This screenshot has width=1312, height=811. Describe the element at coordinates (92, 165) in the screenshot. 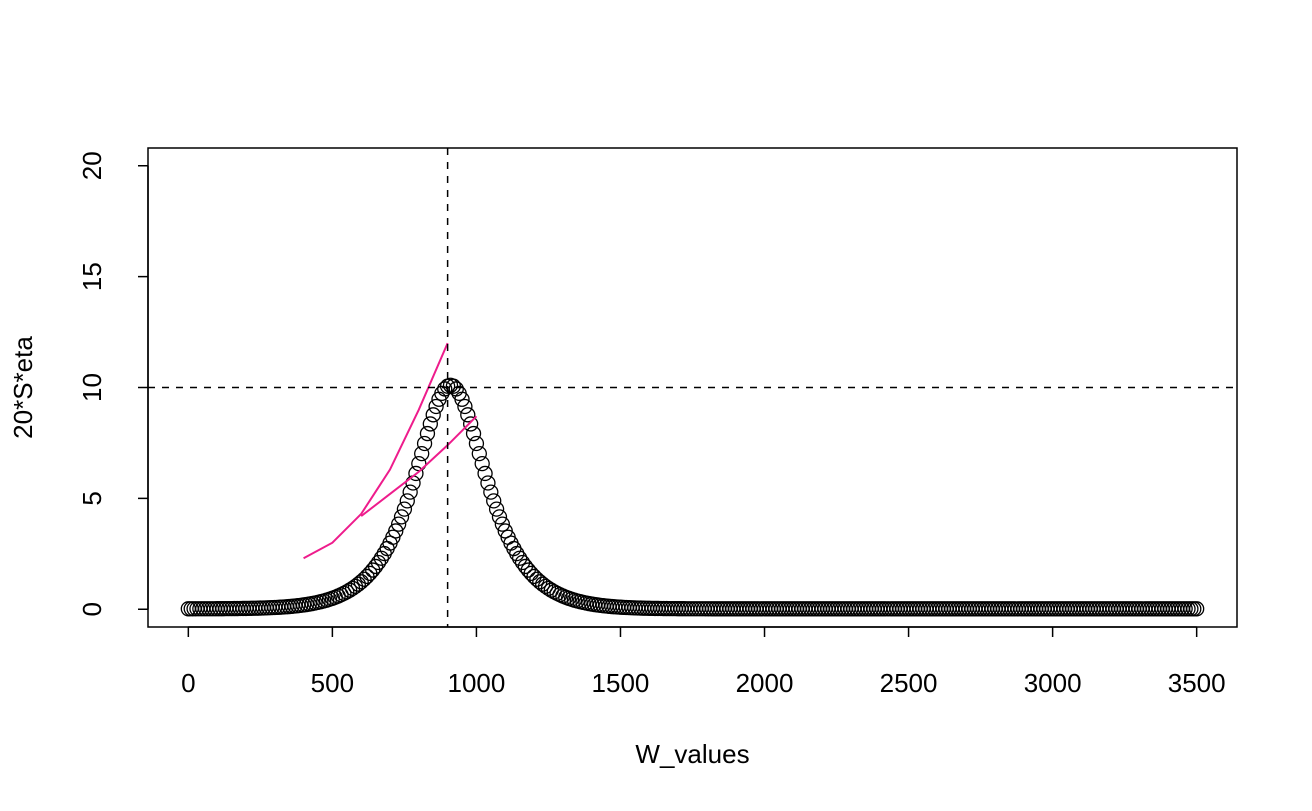

I see `y-tick-label: 20` at that location.